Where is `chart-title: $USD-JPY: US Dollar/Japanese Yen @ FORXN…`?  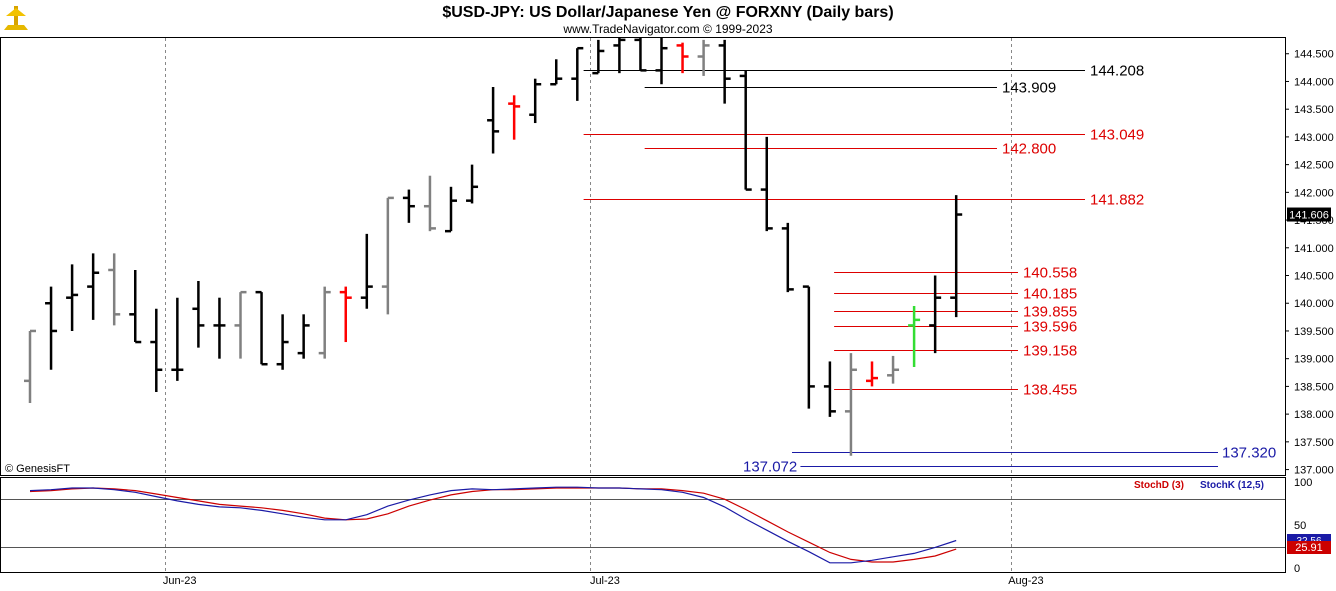 chart-title: $USD-JPY: US Dollar/Japanese Yen @ FORXN… is located at coordinates (667, 12).